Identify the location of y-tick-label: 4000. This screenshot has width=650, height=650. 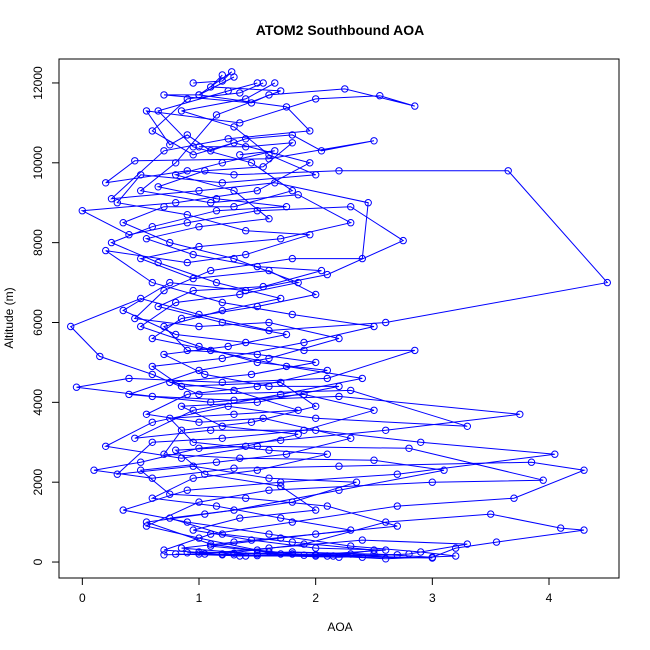
(38, 402).